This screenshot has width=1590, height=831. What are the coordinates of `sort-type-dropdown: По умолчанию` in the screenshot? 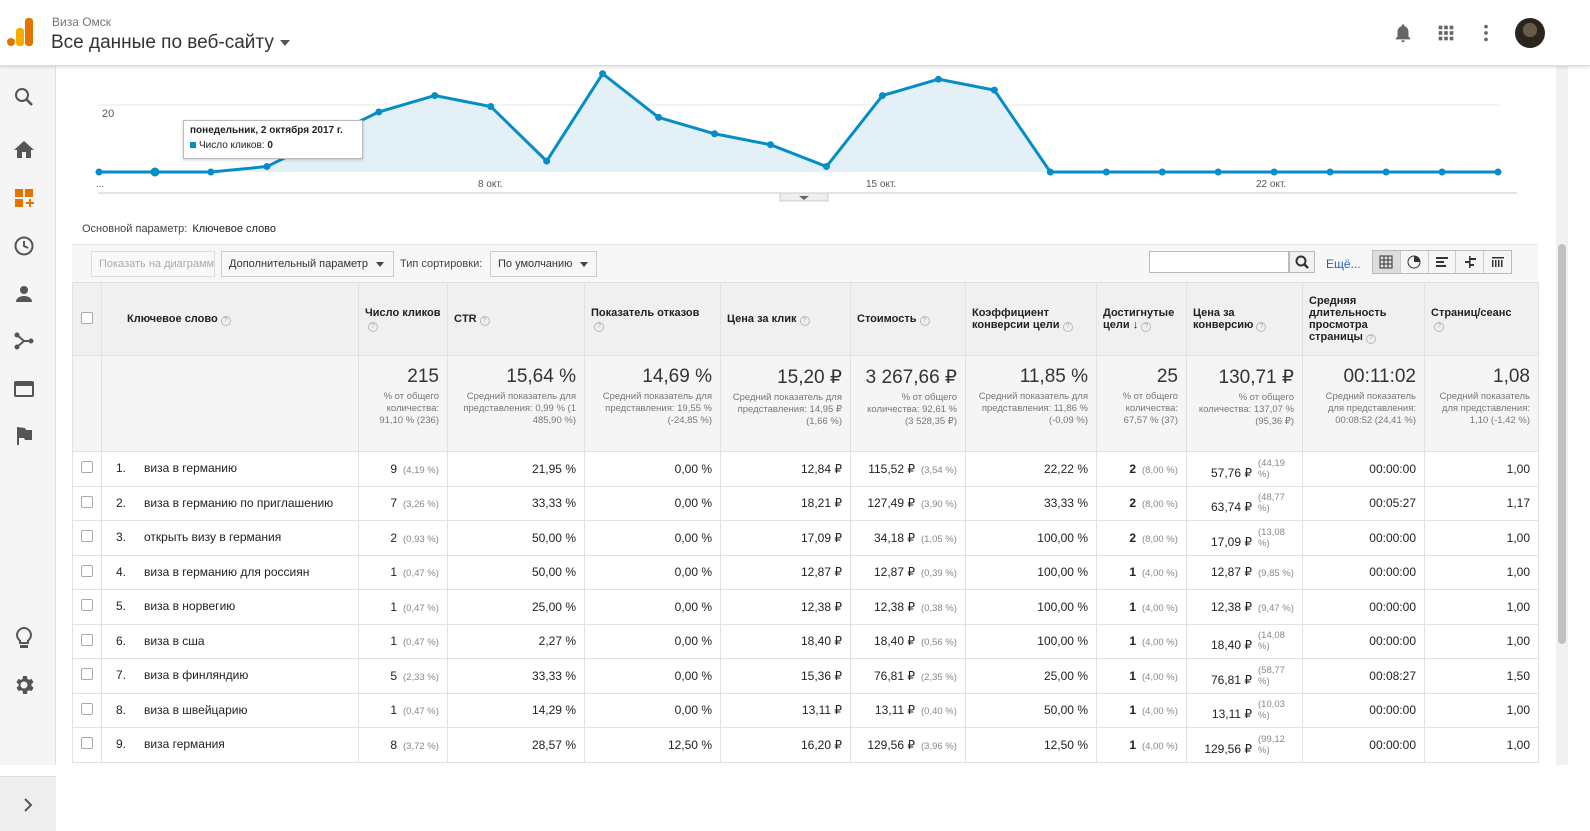 It's located at (543, 264).